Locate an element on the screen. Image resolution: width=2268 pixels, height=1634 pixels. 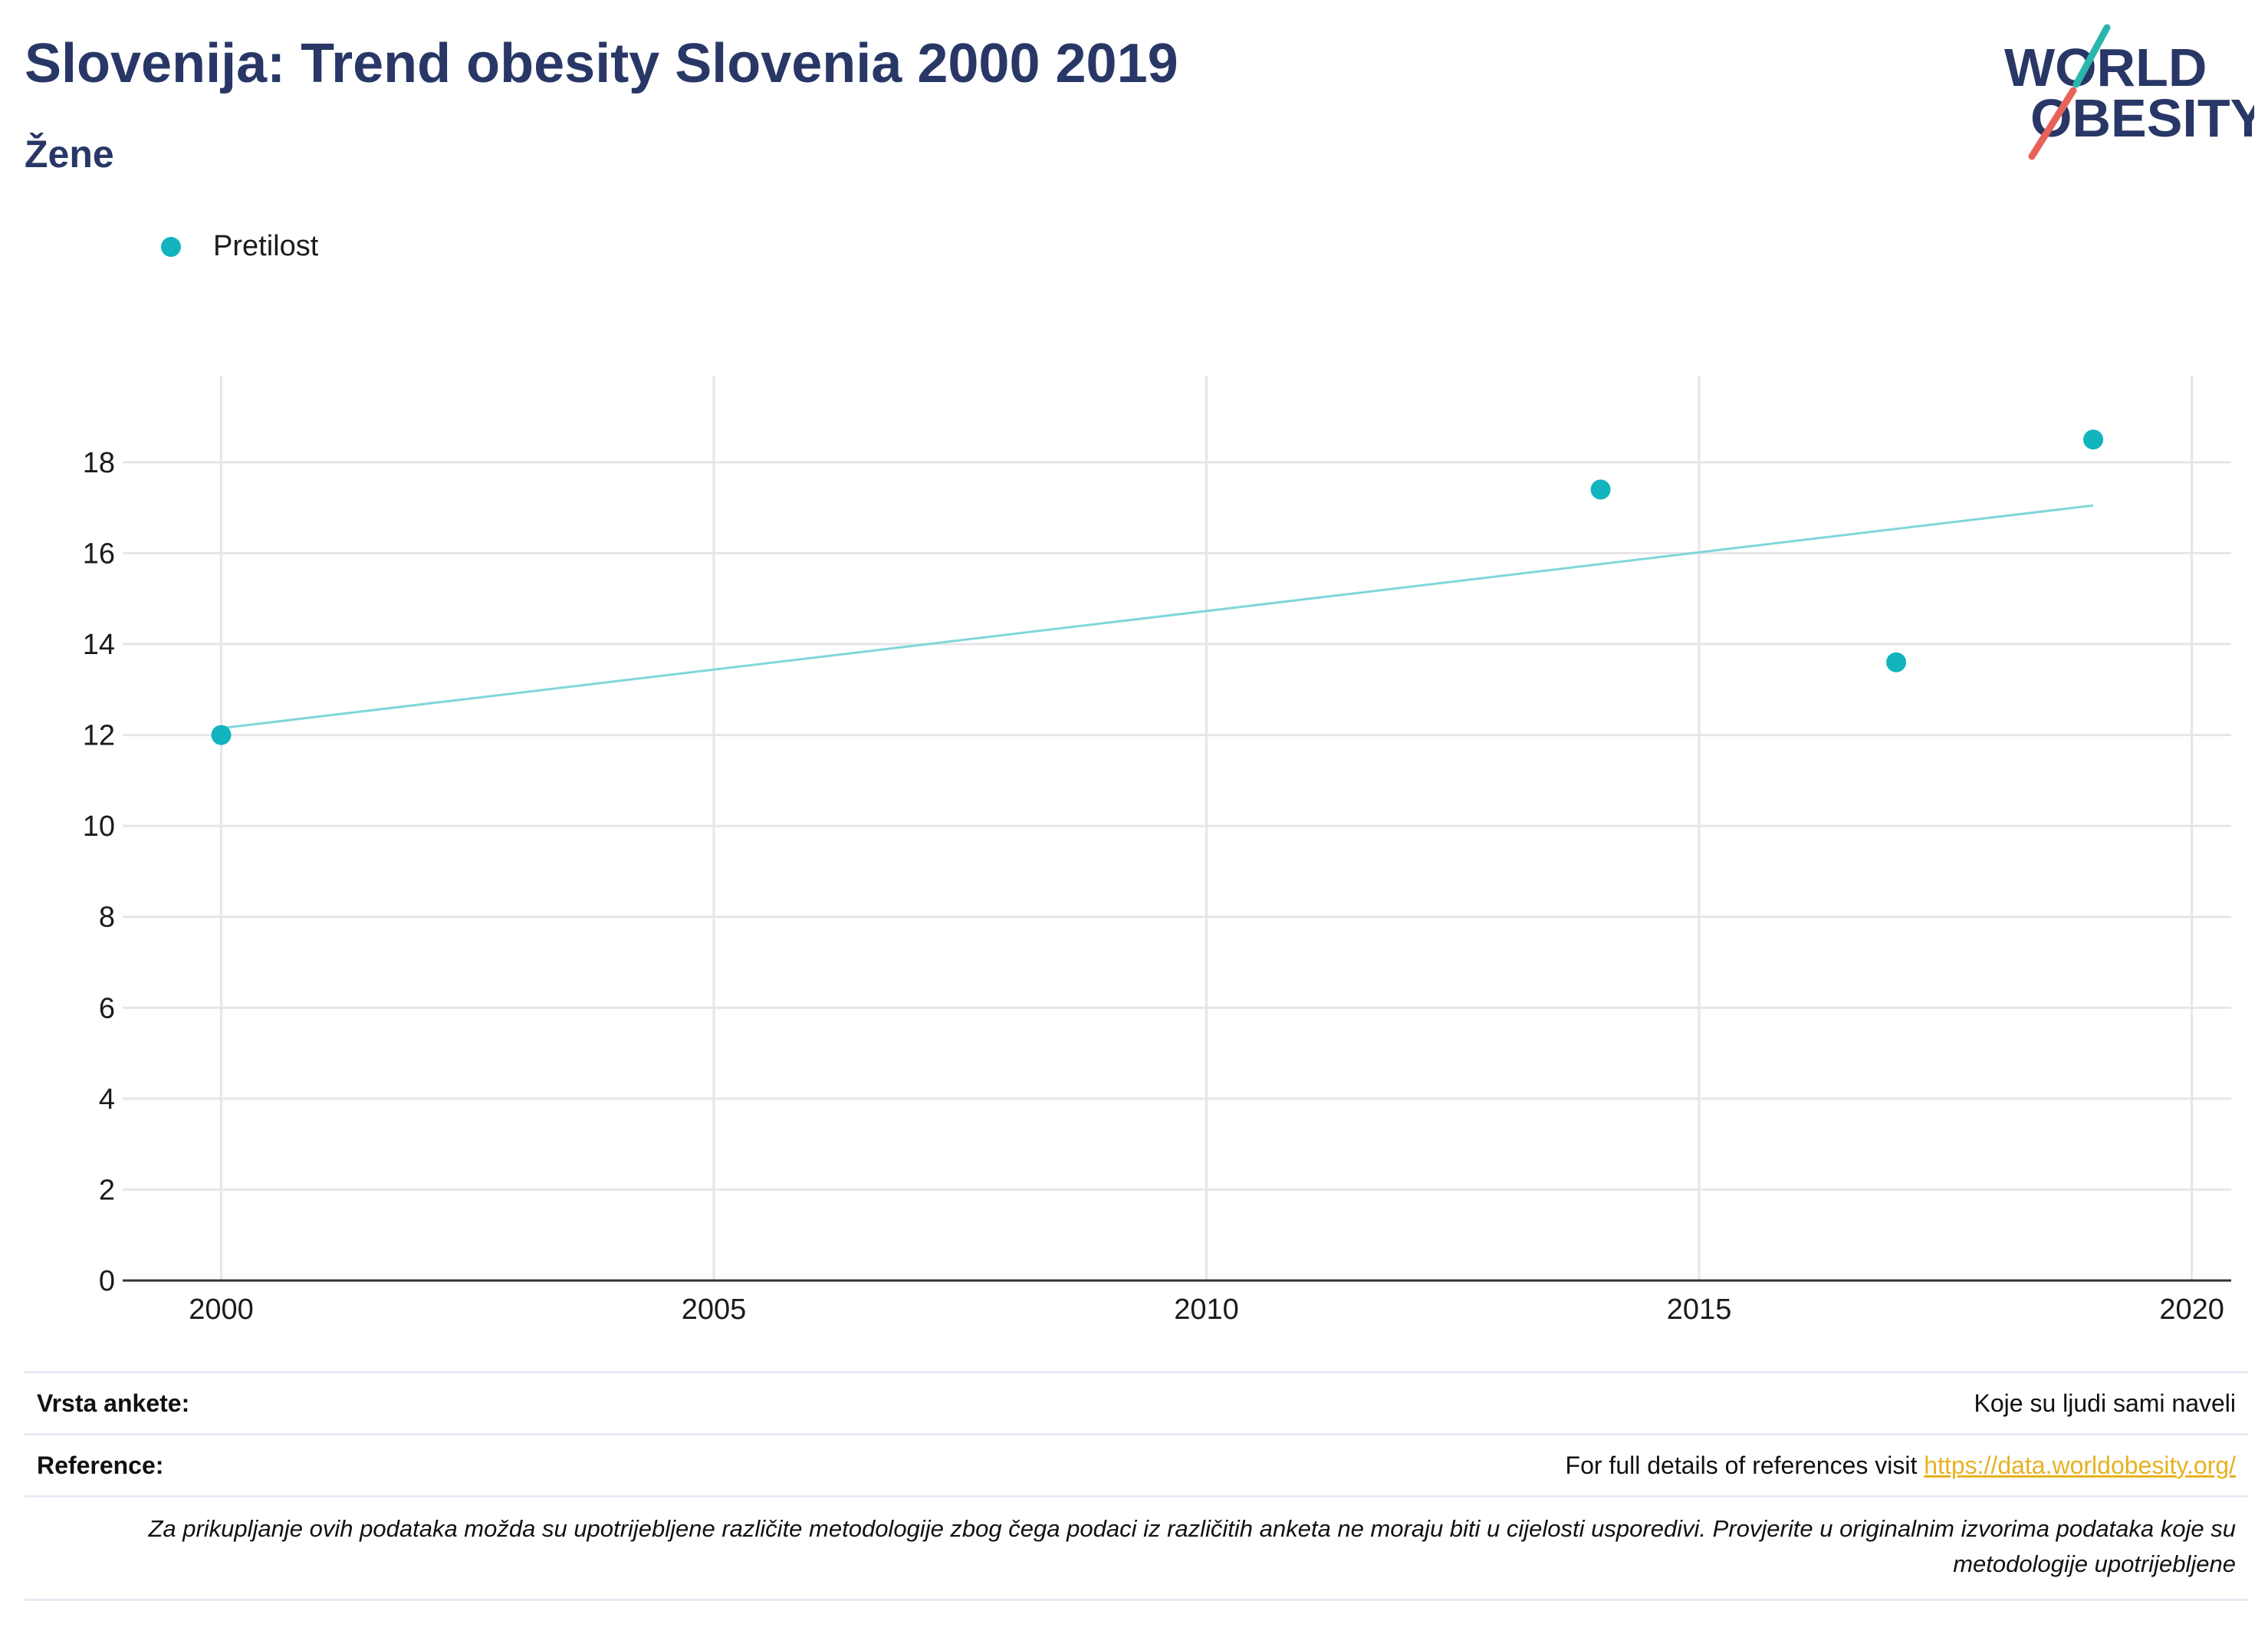
y-tick-label: 2 is located at coordinates (107, 1190).